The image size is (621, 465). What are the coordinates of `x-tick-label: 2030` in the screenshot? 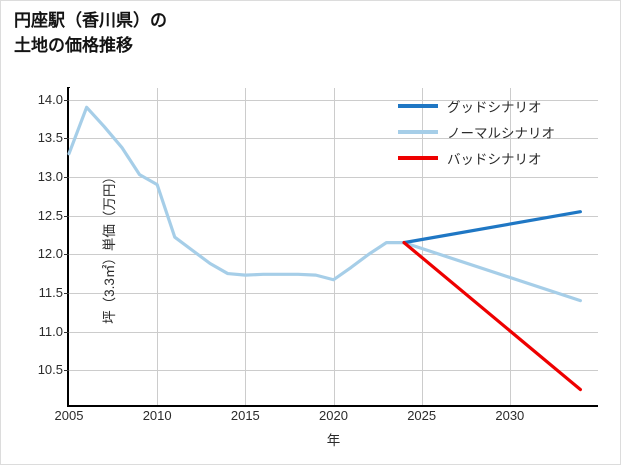 It's located at (510, 415).